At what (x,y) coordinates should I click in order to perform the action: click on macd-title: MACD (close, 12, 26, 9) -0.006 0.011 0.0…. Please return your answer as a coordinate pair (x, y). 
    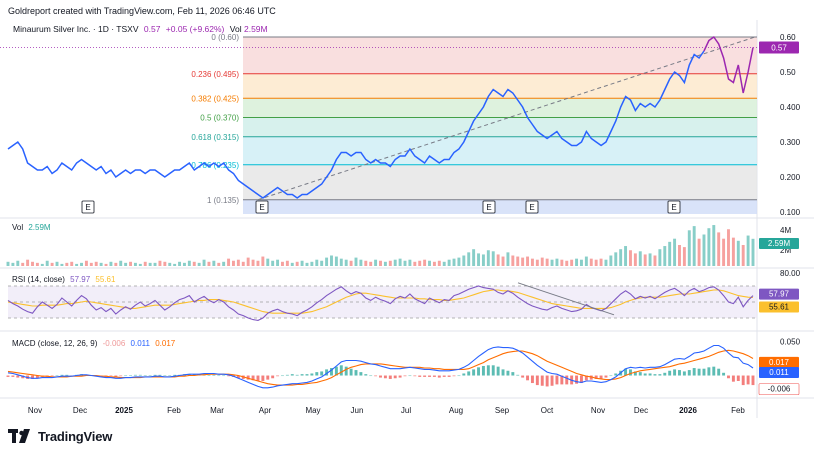
    Looking at the image, I should click on (94, 343).